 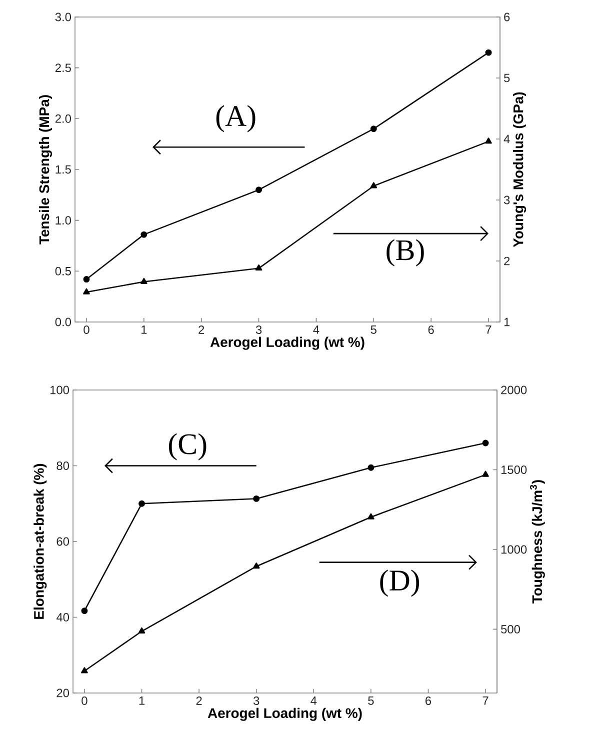 What do you see at coordinates (63, 693) in the screenshot?
I see `y-tick-label: 20` at bounding box center [63, 693].